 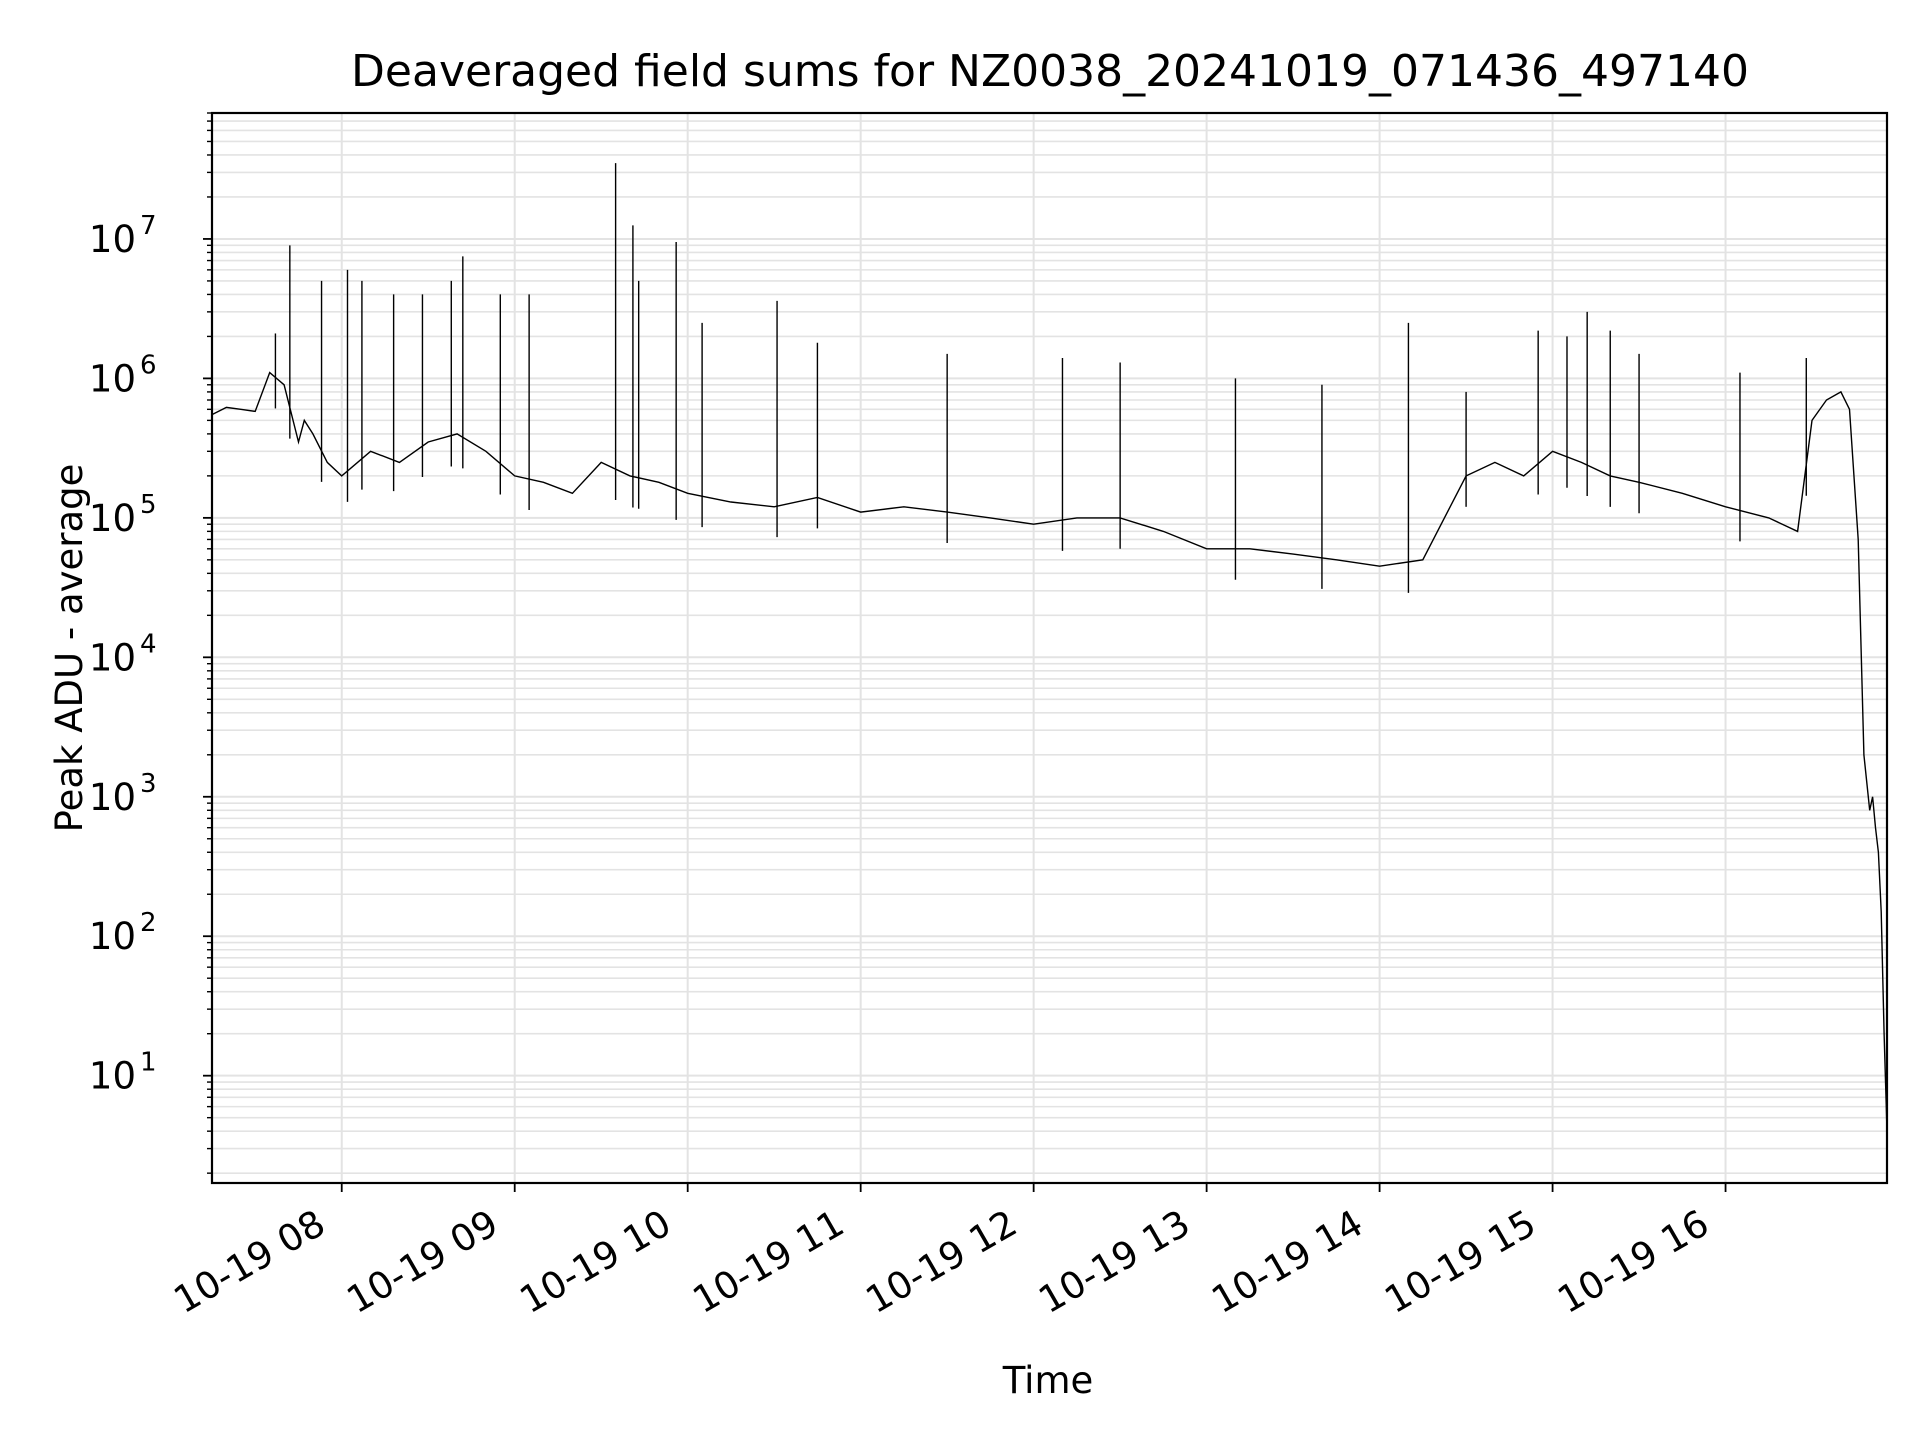 I want to click on y-tick-exponent: 6, so click(x=148, y=365).